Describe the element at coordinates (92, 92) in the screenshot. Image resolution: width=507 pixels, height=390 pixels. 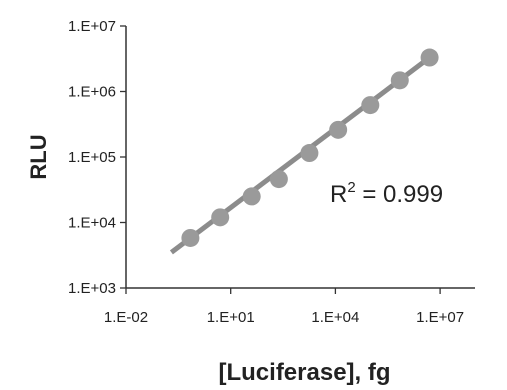
I see `y-tick-label: 1.E+06` at that location.